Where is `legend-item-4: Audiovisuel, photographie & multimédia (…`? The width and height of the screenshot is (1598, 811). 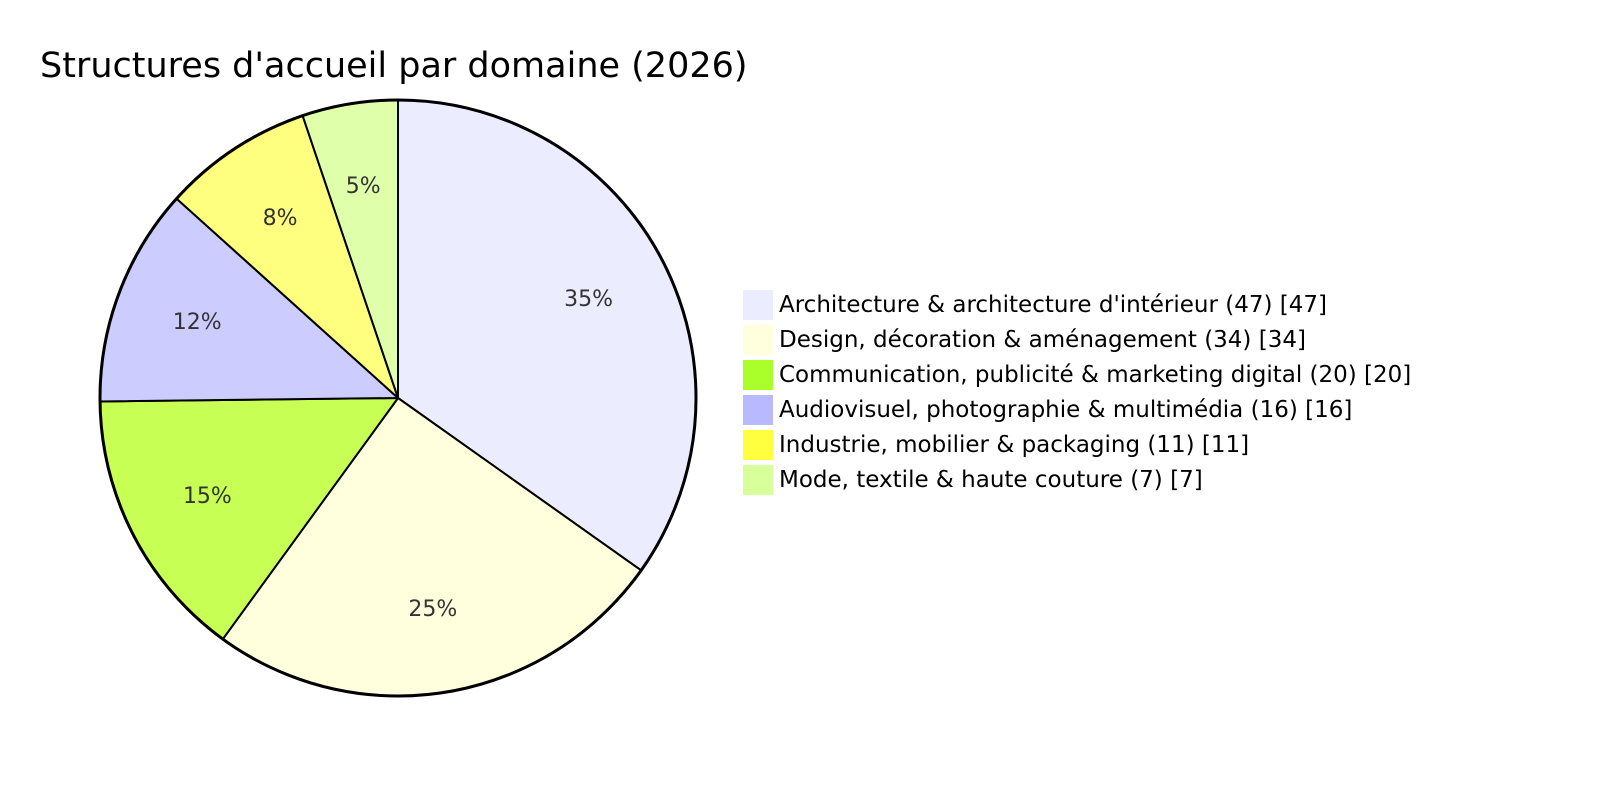 legend-item-4: Audiovisuel, photographie & multimédia (… is located at coordinates (1047, 410).